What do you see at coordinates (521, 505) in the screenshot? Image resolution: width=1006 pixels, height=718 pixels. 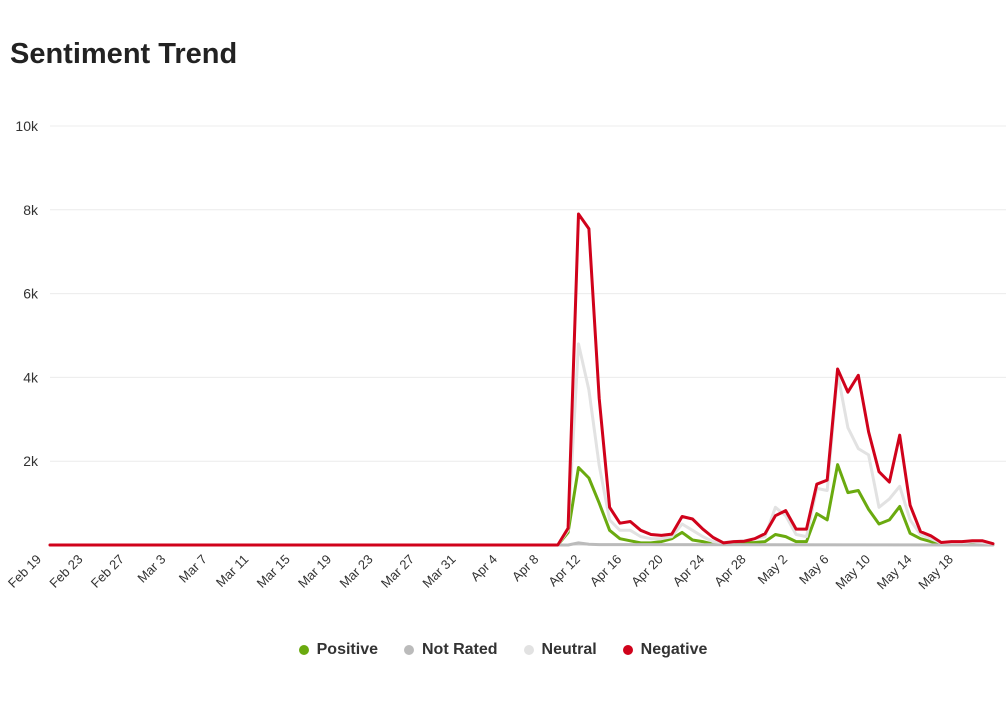 I see `series-line-positive` at bounding box center [521, 505].